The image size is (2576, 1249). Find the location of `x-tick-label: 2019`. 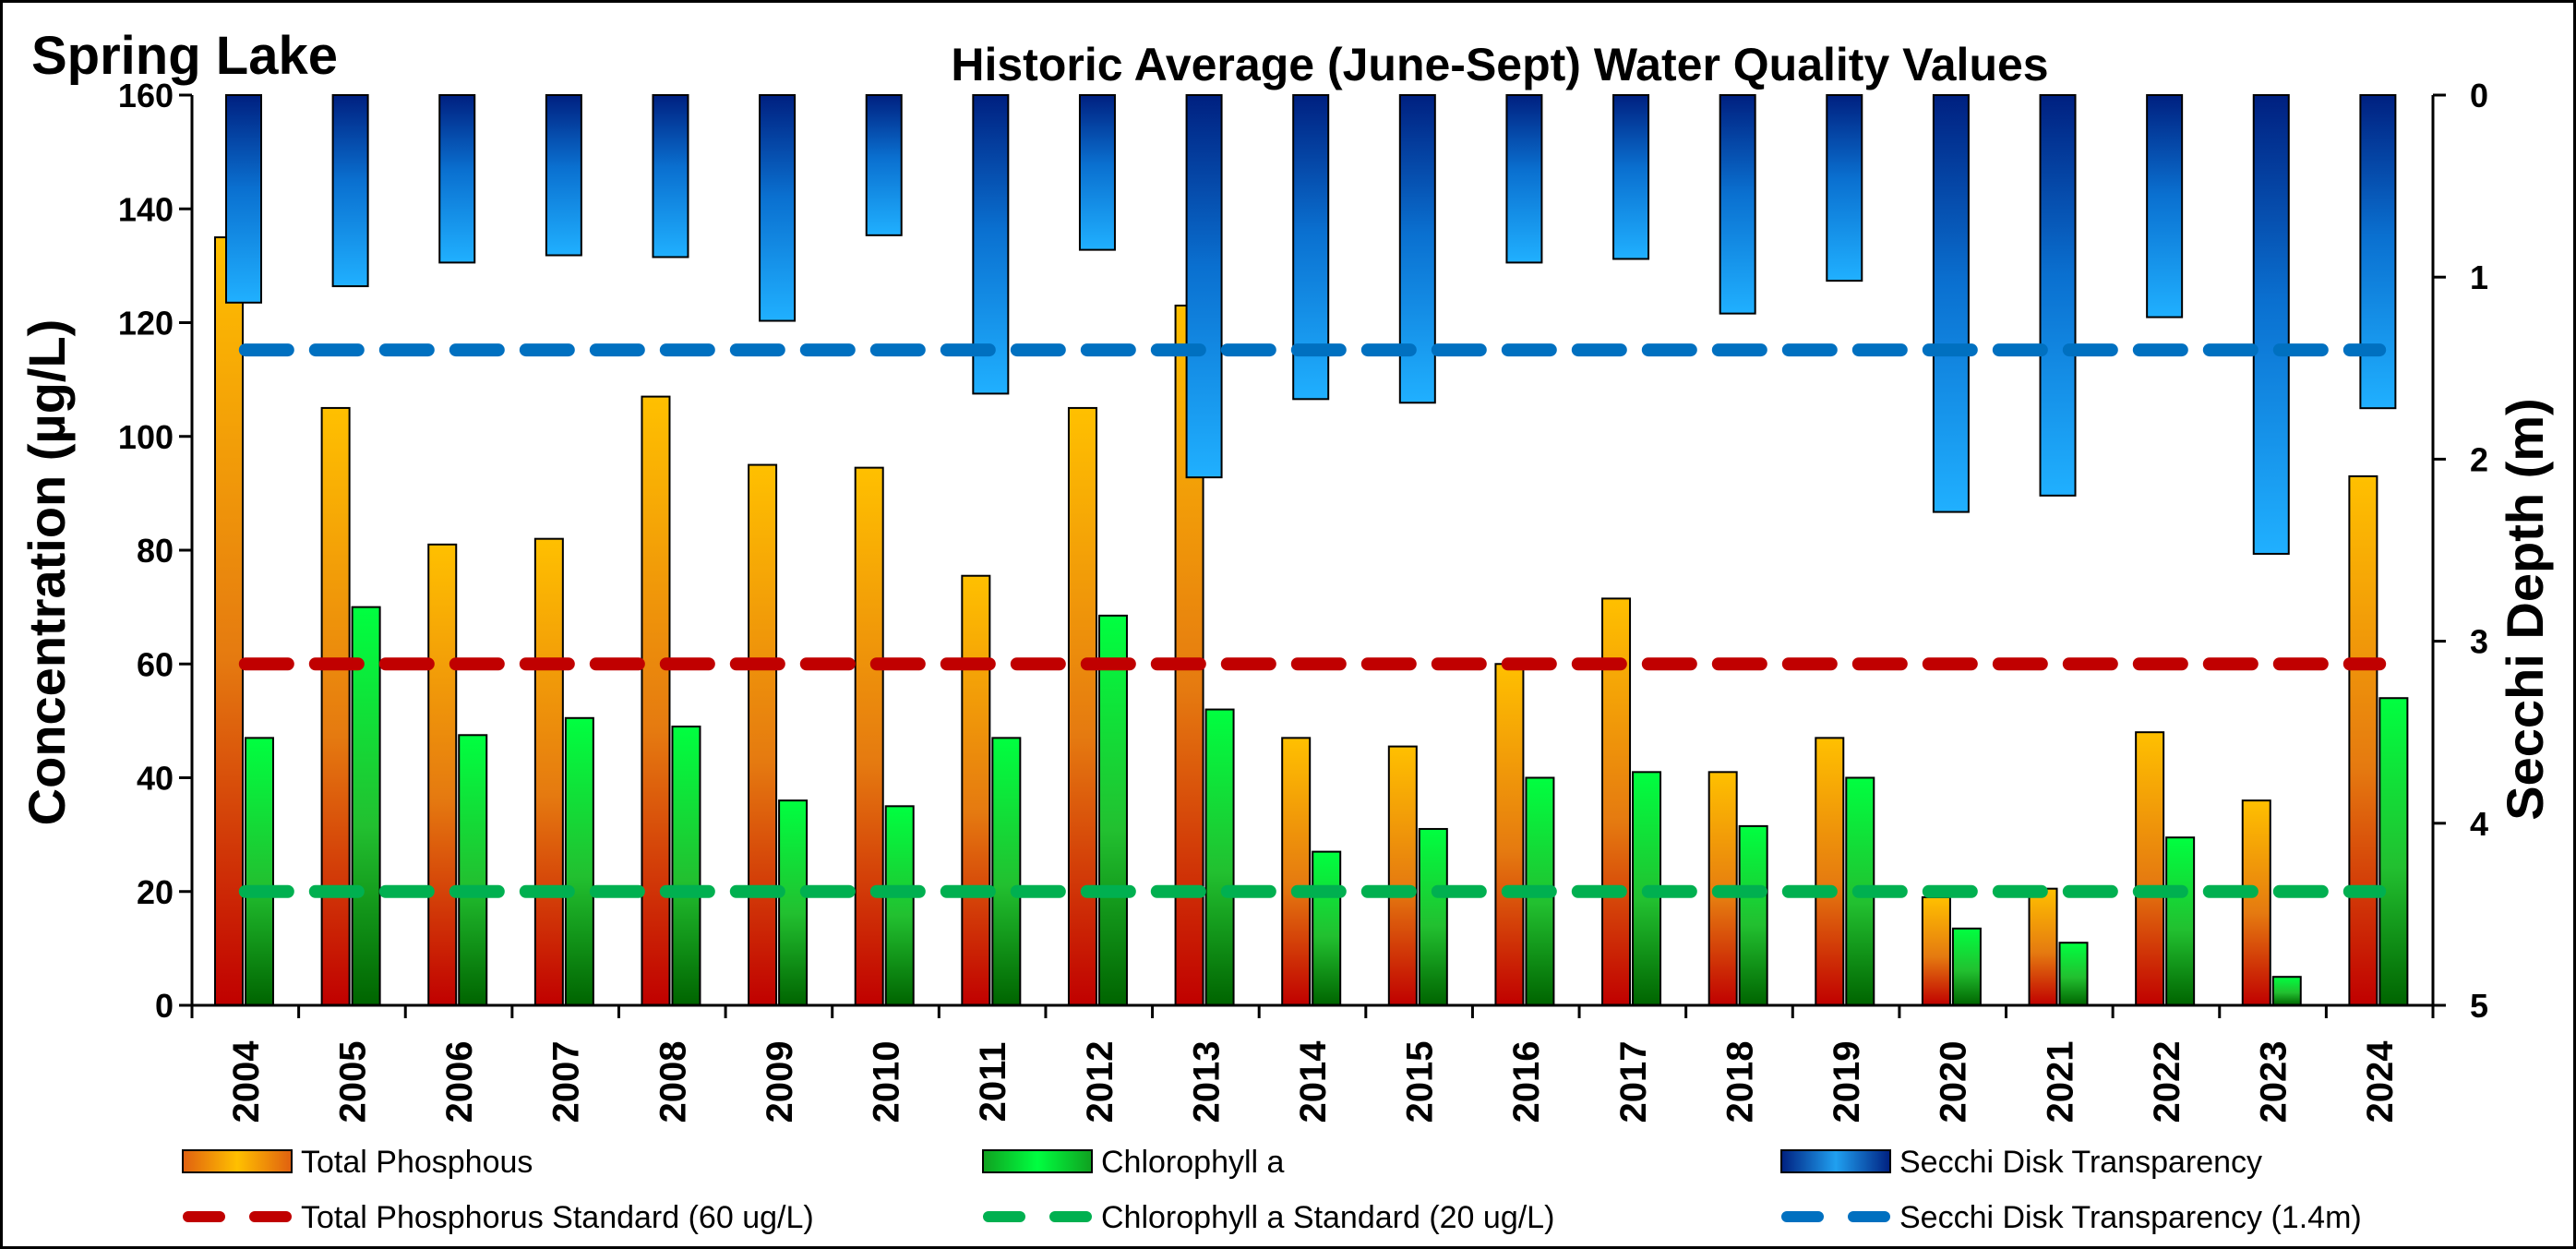

x-tick-label: 2019 is located at coordinates (1847, 1082).